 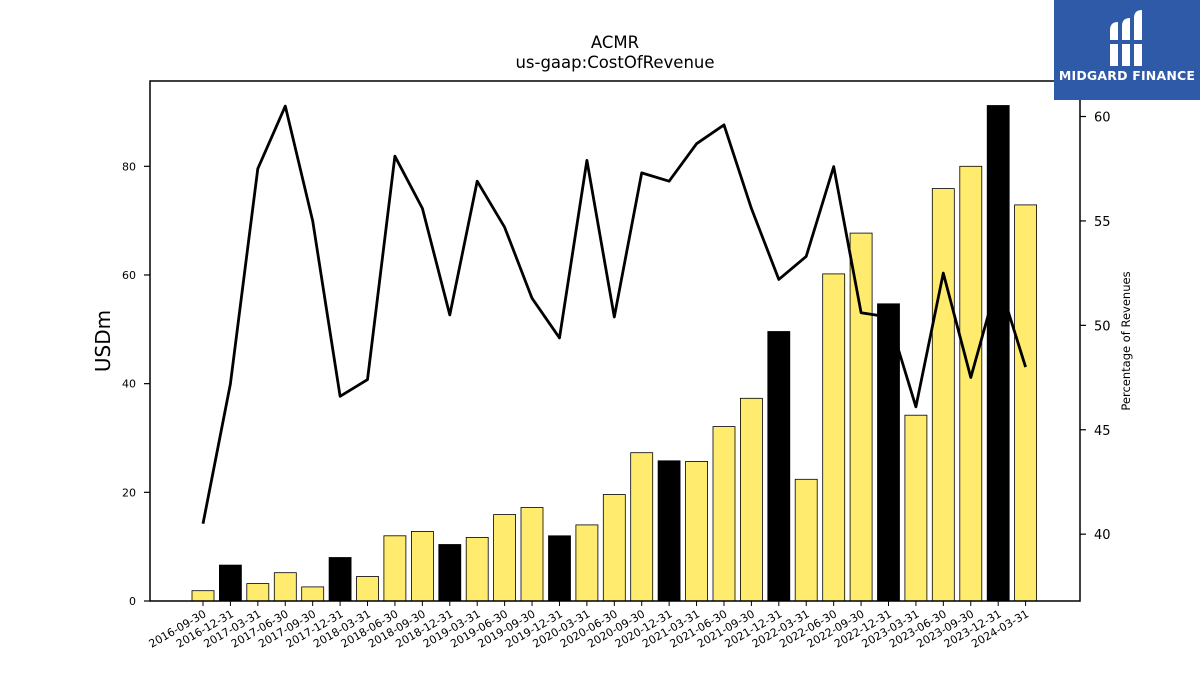 I want to click on left-tick-label: 20, so click(x=129, y=492).